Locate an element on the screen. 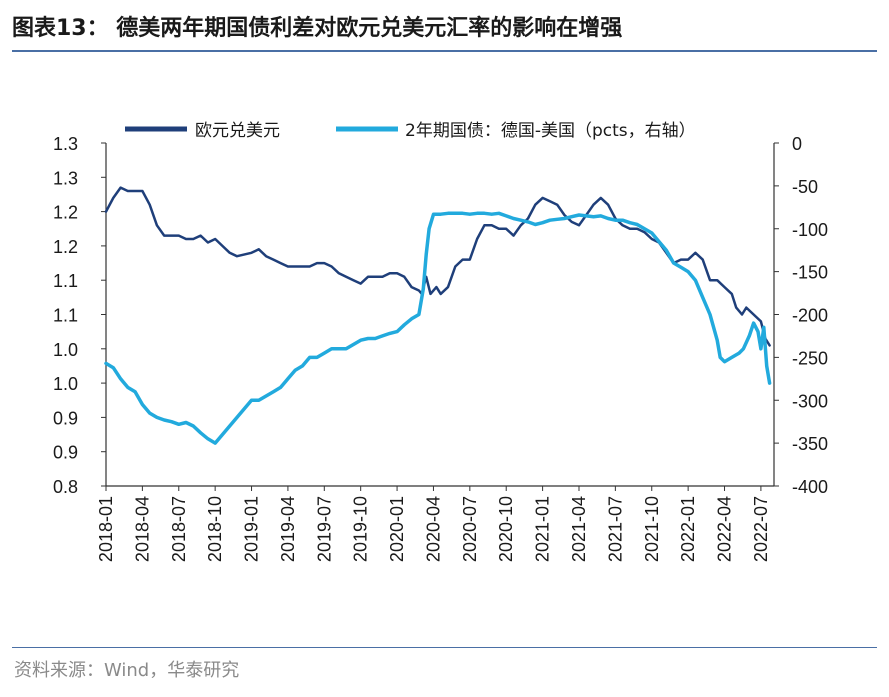 This screenshot has height=697, width=889. x-tick-label: 2020-10 is located at coordinates (506, 529).